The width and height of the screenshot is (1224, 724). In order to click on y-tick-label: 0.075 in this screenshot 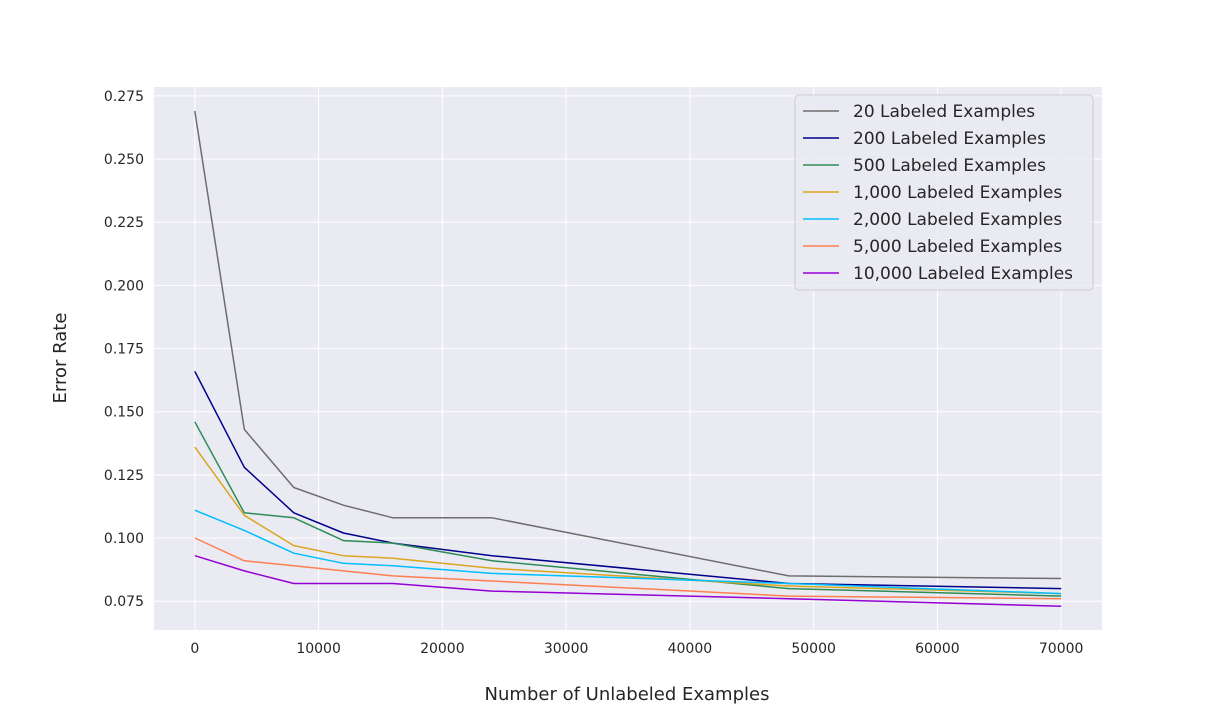, I will do `click(124, 602)`.